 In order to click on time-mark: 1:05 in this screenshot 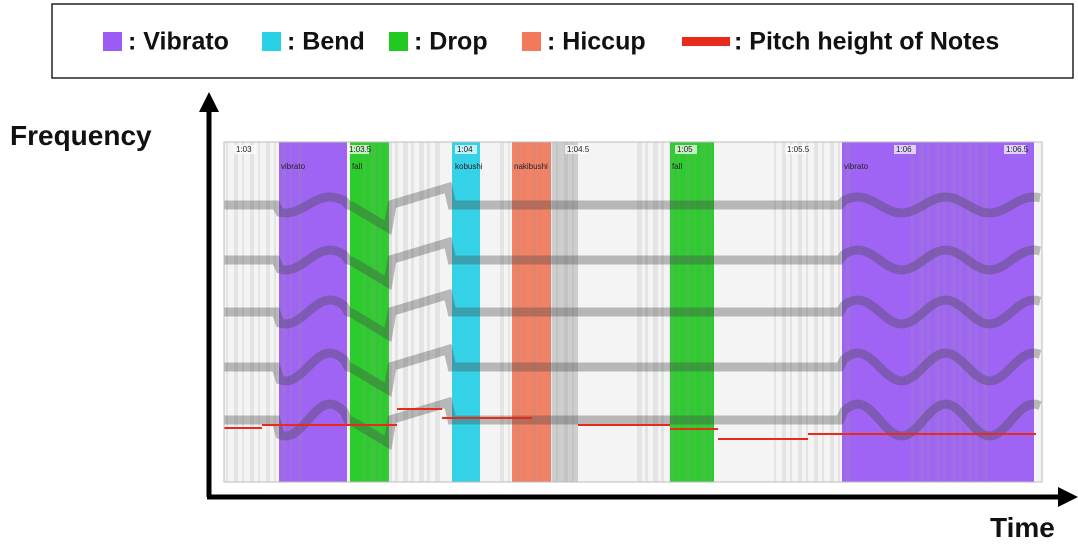, I will do `click(685, 149)`.